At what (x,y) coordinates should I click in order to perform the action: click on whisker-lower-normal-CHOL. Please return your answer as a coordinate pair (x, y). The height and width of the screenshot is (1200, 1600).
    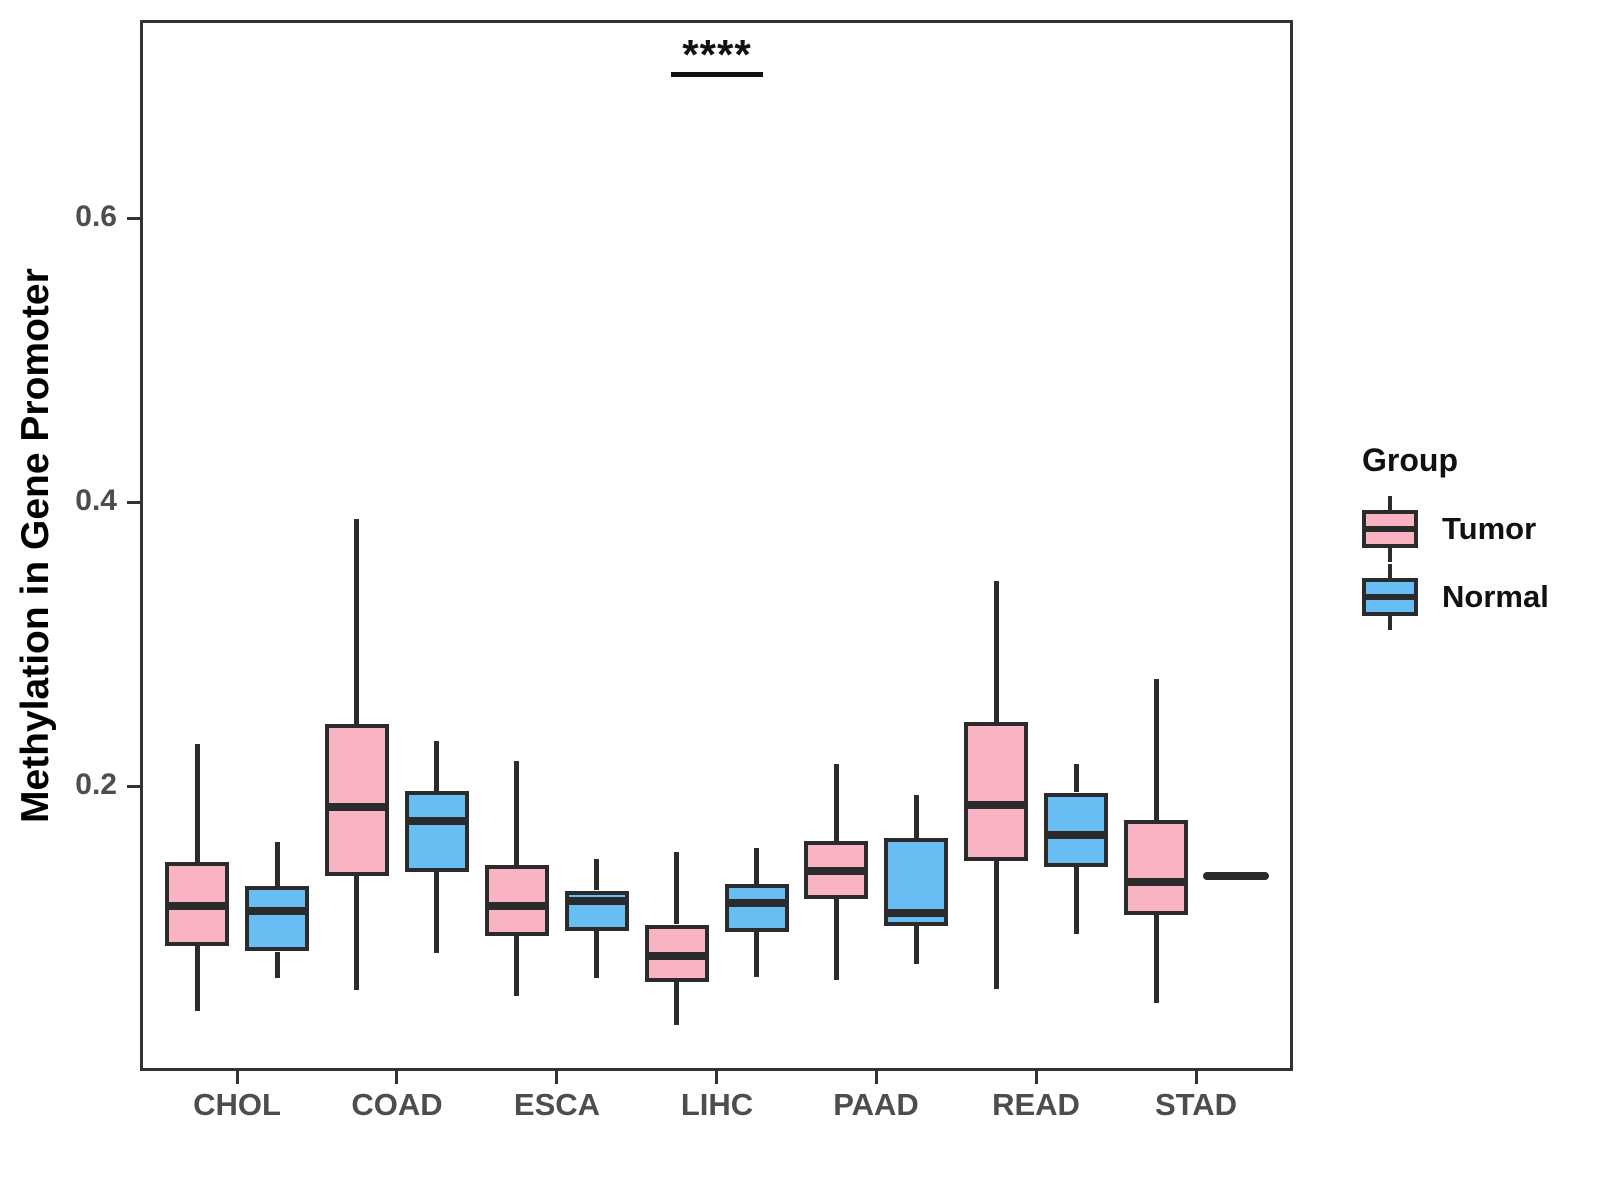
    Looking at the image, I should click on (277, 965).